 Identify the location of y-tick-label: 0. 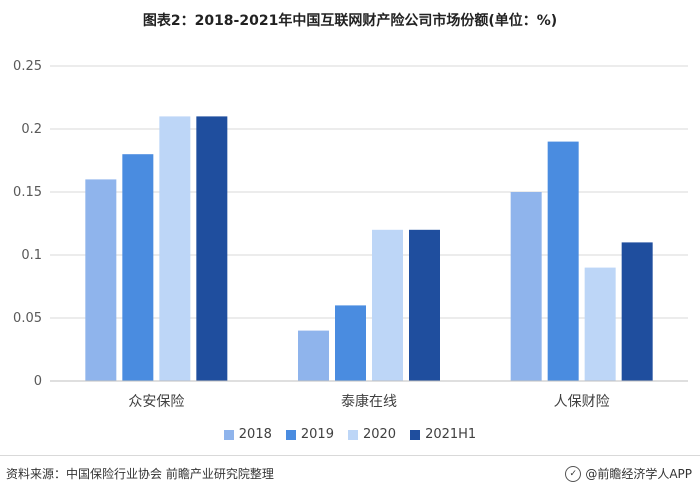
(38, 381).